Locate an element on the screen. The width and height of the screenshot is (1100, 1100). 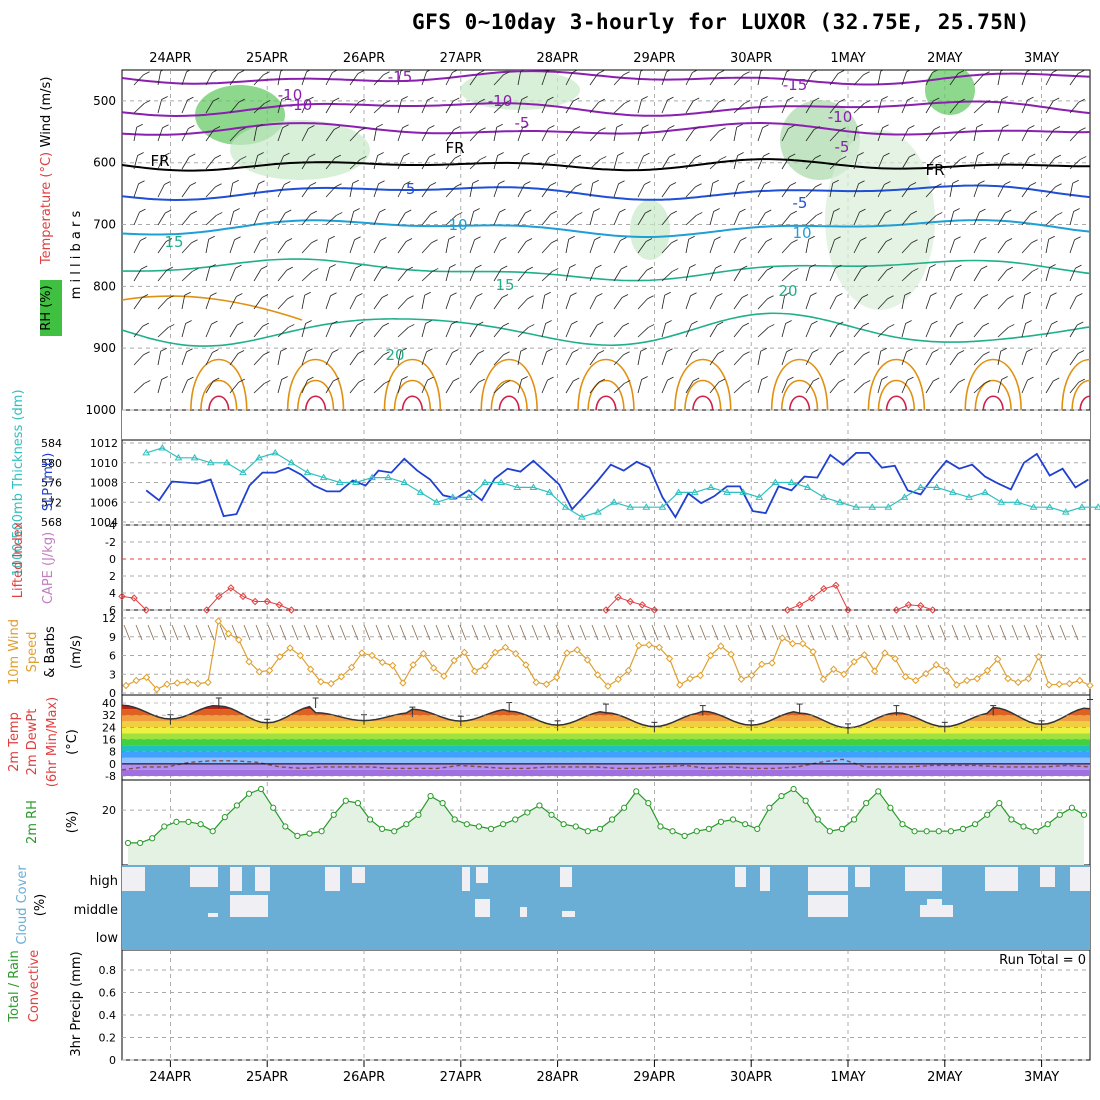
cloud-gap is located at coordinates (568, 914).